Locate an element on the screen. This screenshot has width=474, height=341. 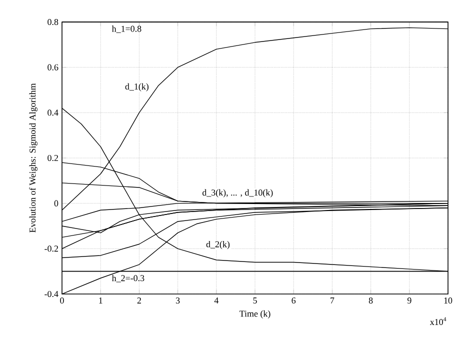
x-tick-label: 9 is located at coordinates (409, 301).